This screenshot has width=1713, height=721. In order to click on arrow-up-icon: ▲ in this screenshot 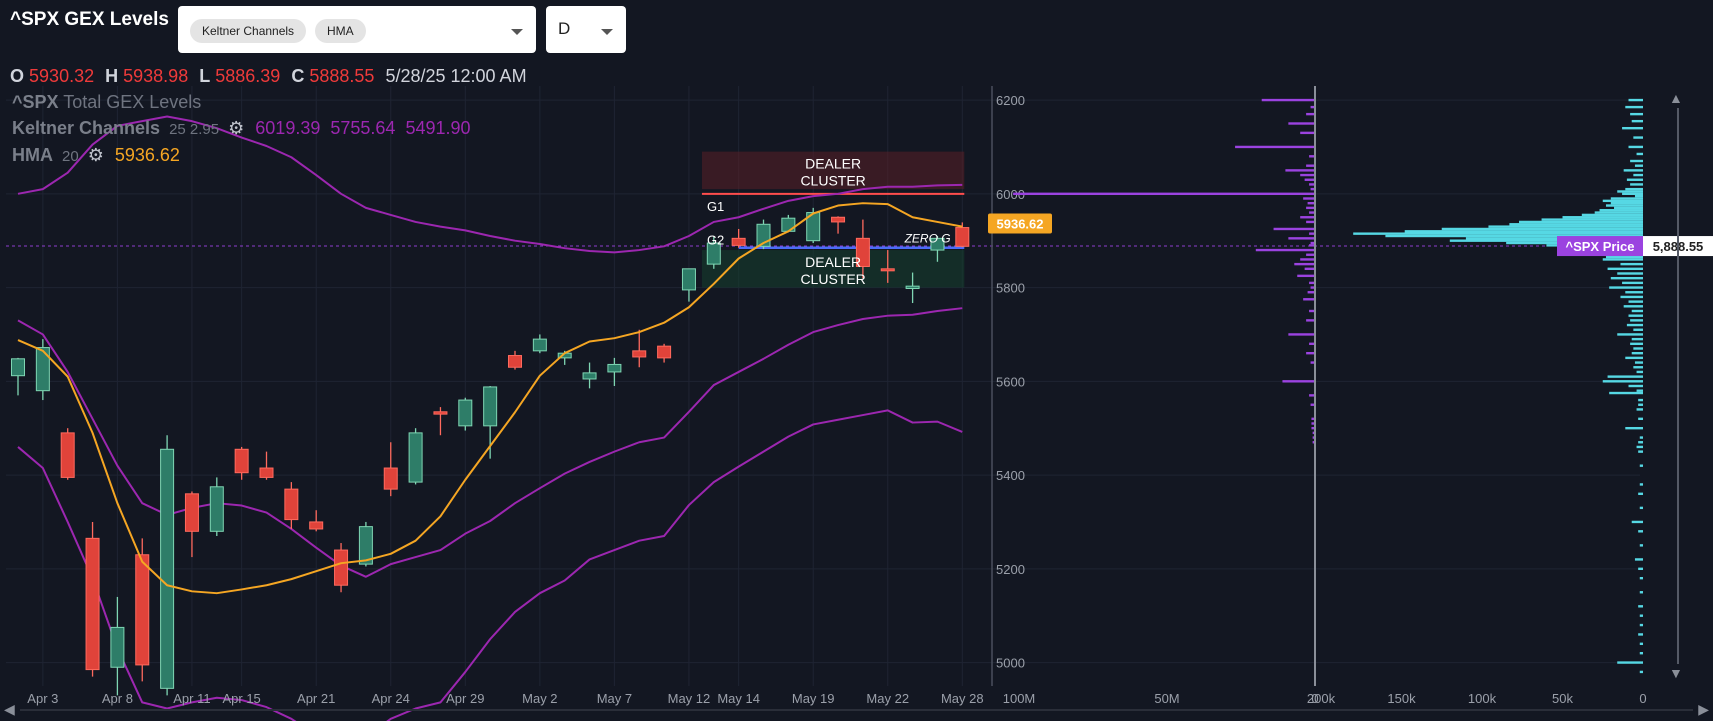, I will do `click(1676, 98)`.